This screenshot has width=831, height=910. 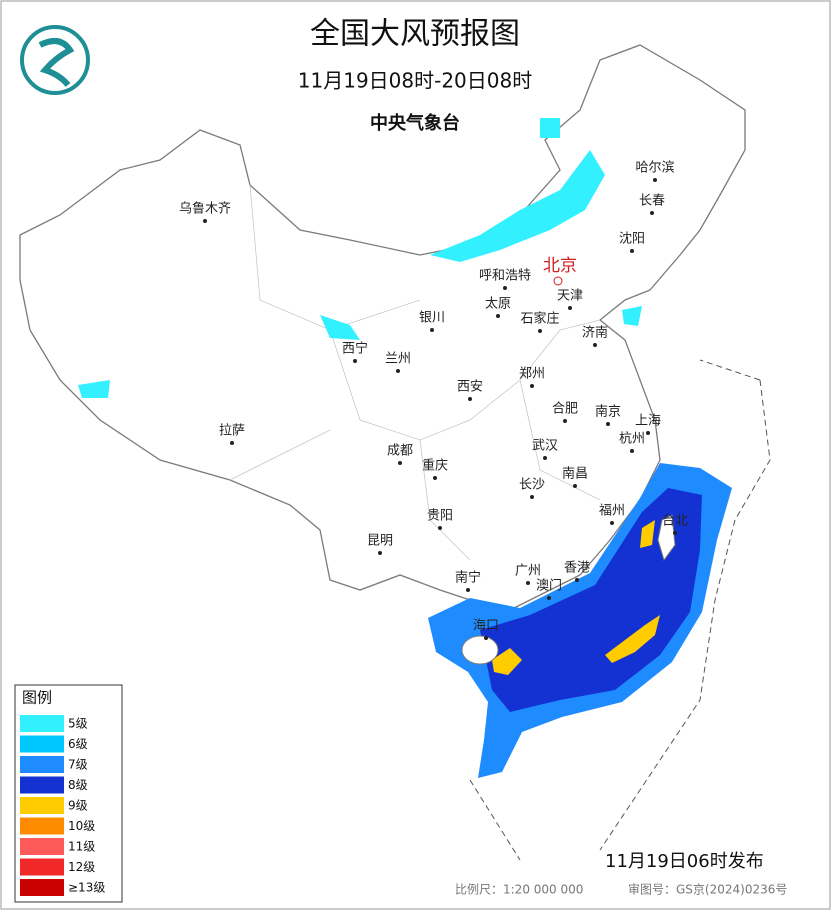 I want to click on legend-label: 9级, so click(x=78, y=806).